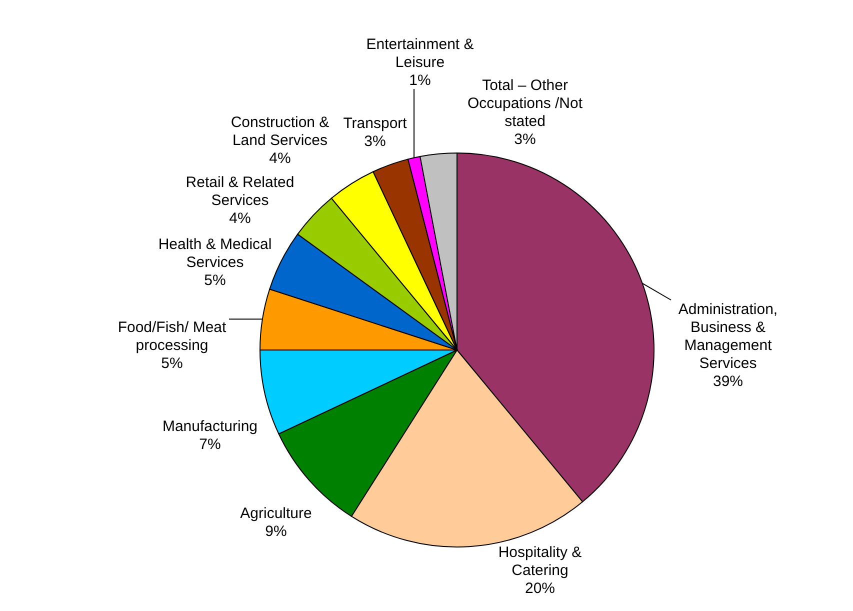 The height and width of the screenshot is (611, 853). Describe the element at coordinates (210, 426) in the screenshot. I see `slice-label: Manufacturing` at that location.